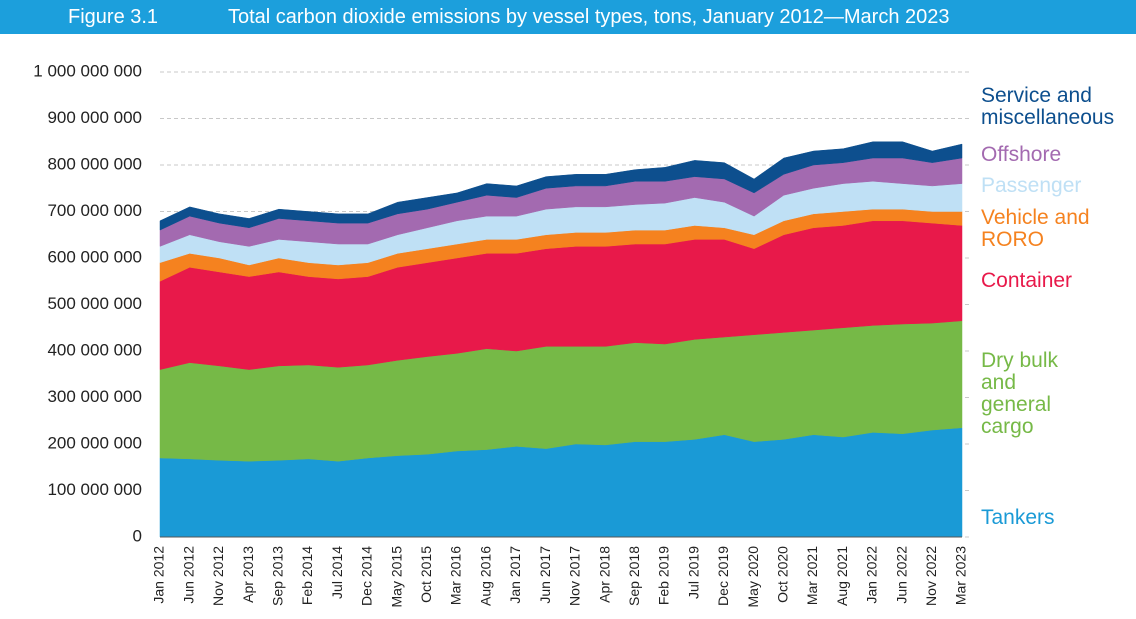 This screenshot has height=619, width=1136. I want to click on x-tick-label: Apr 2018, so click(604, 574).